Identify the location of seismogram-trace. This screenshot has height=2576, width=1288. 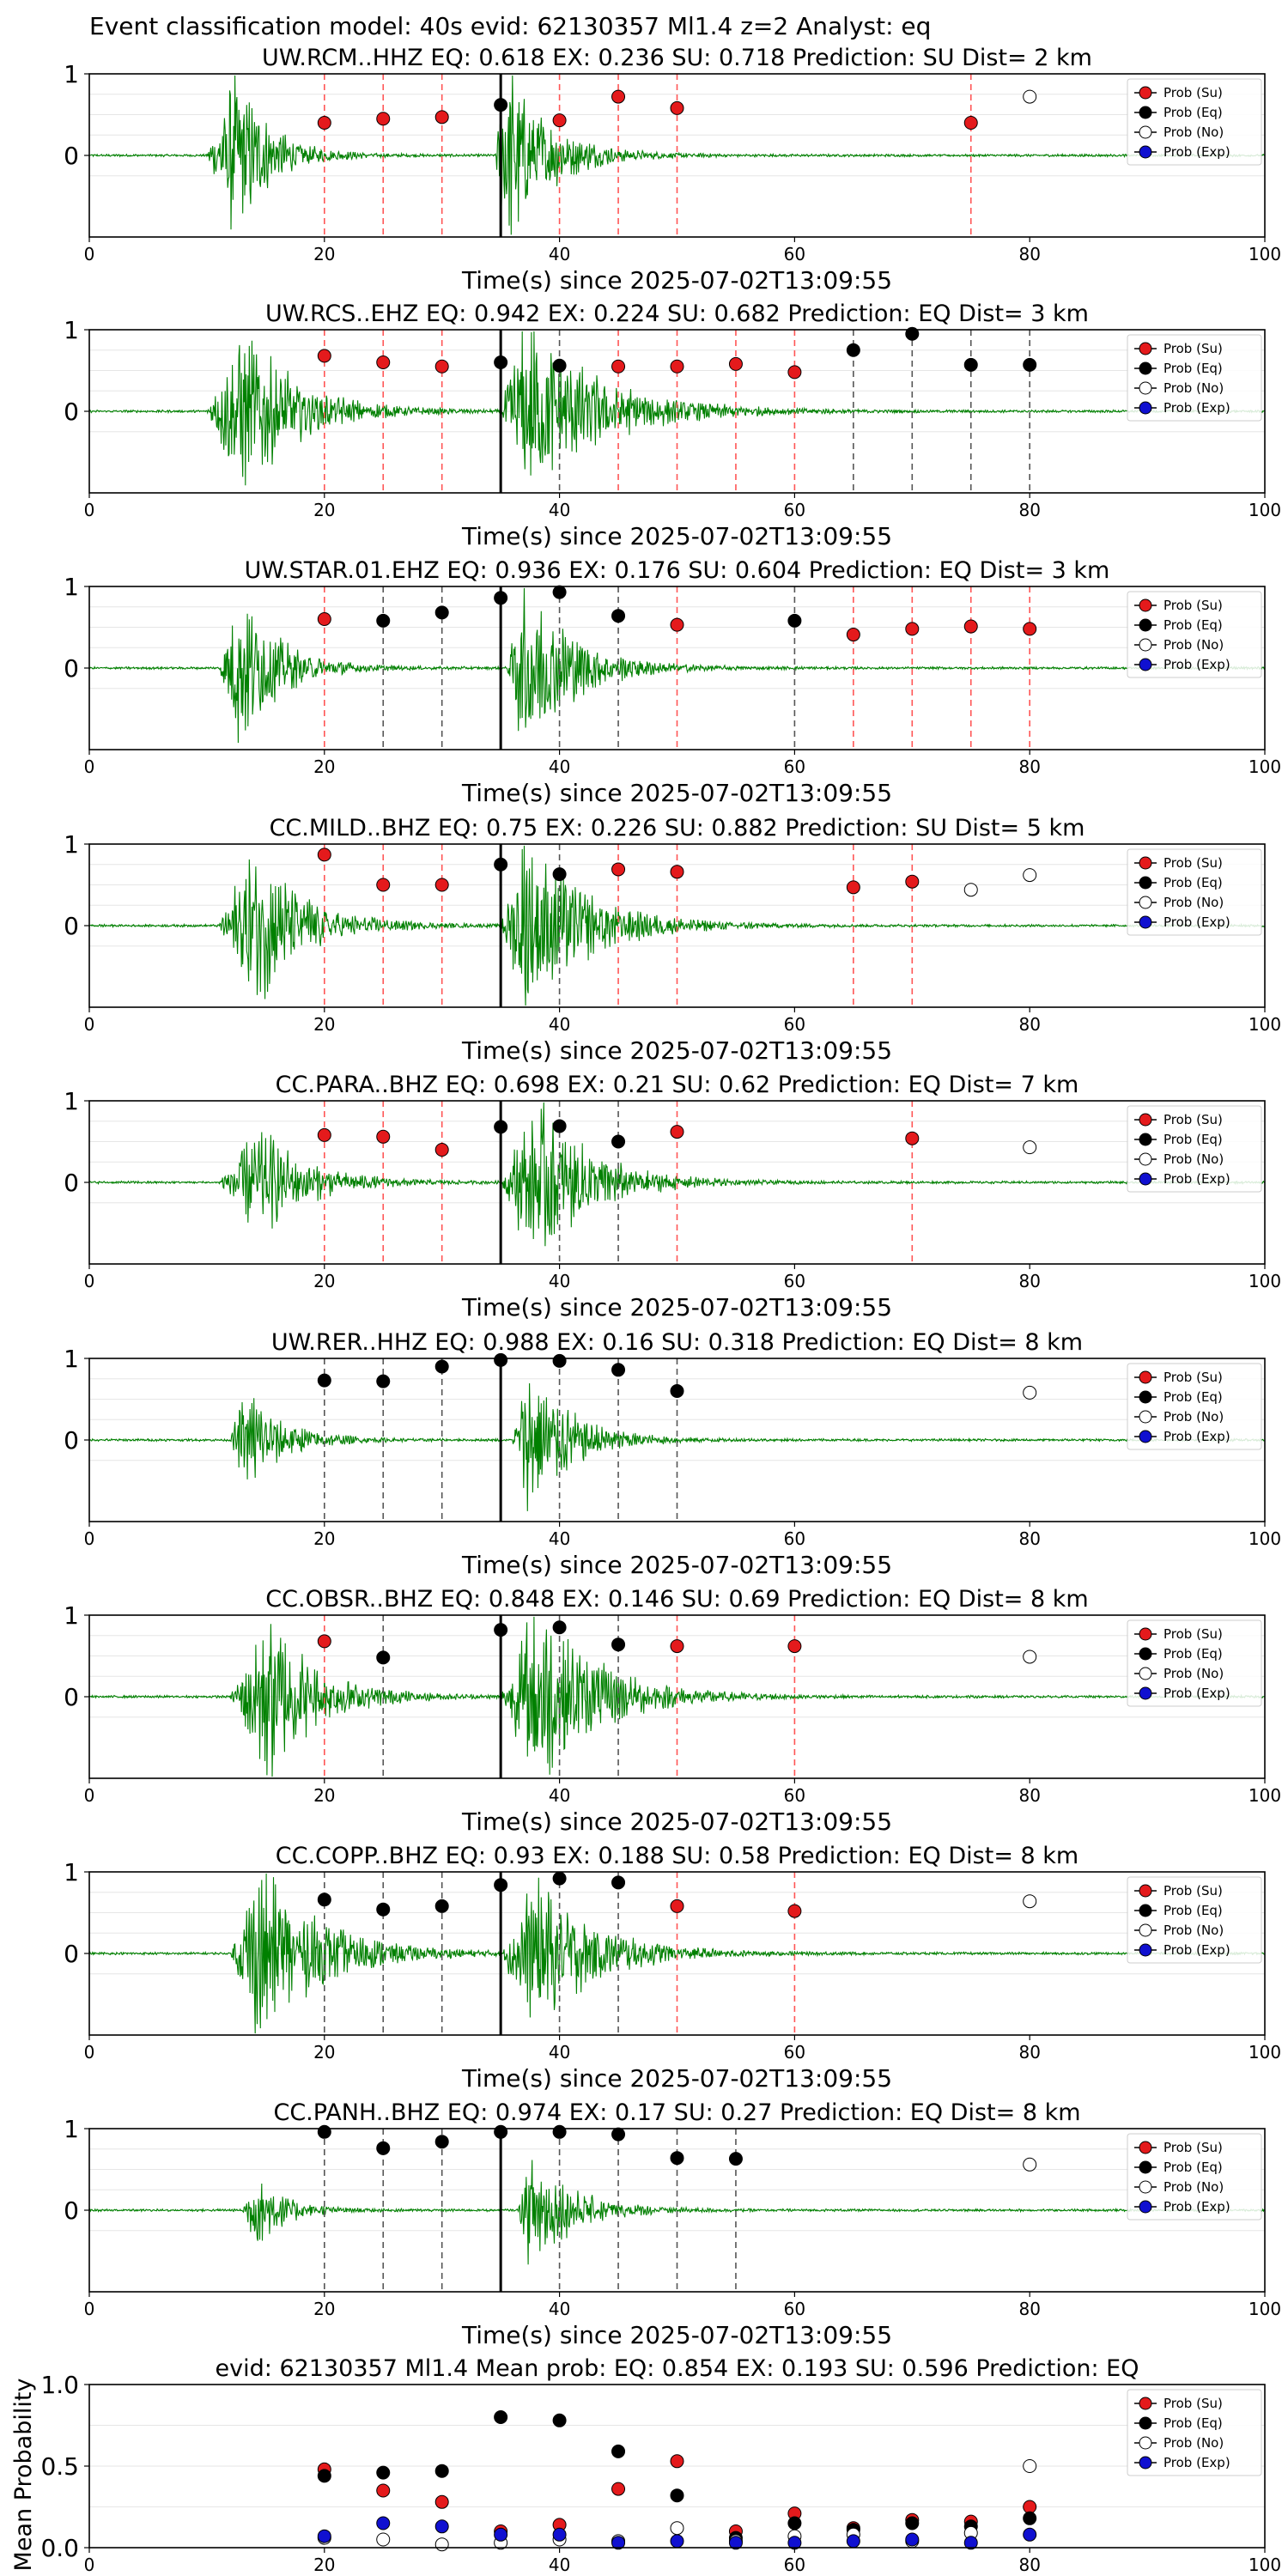
(676, 1697).